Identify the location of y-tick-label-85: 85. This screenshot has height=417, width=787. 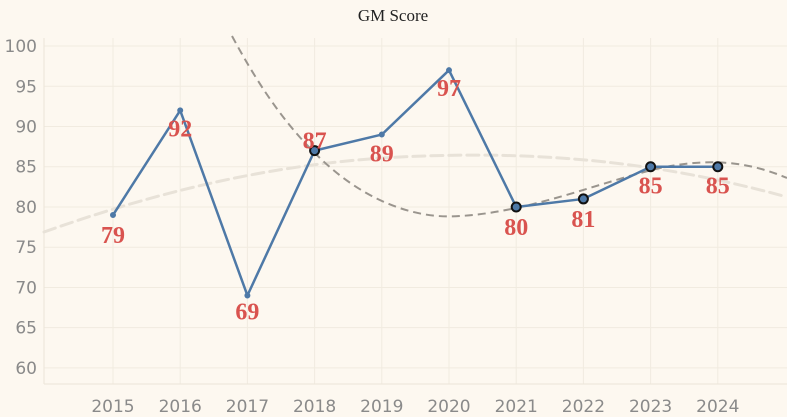
(26, 168).